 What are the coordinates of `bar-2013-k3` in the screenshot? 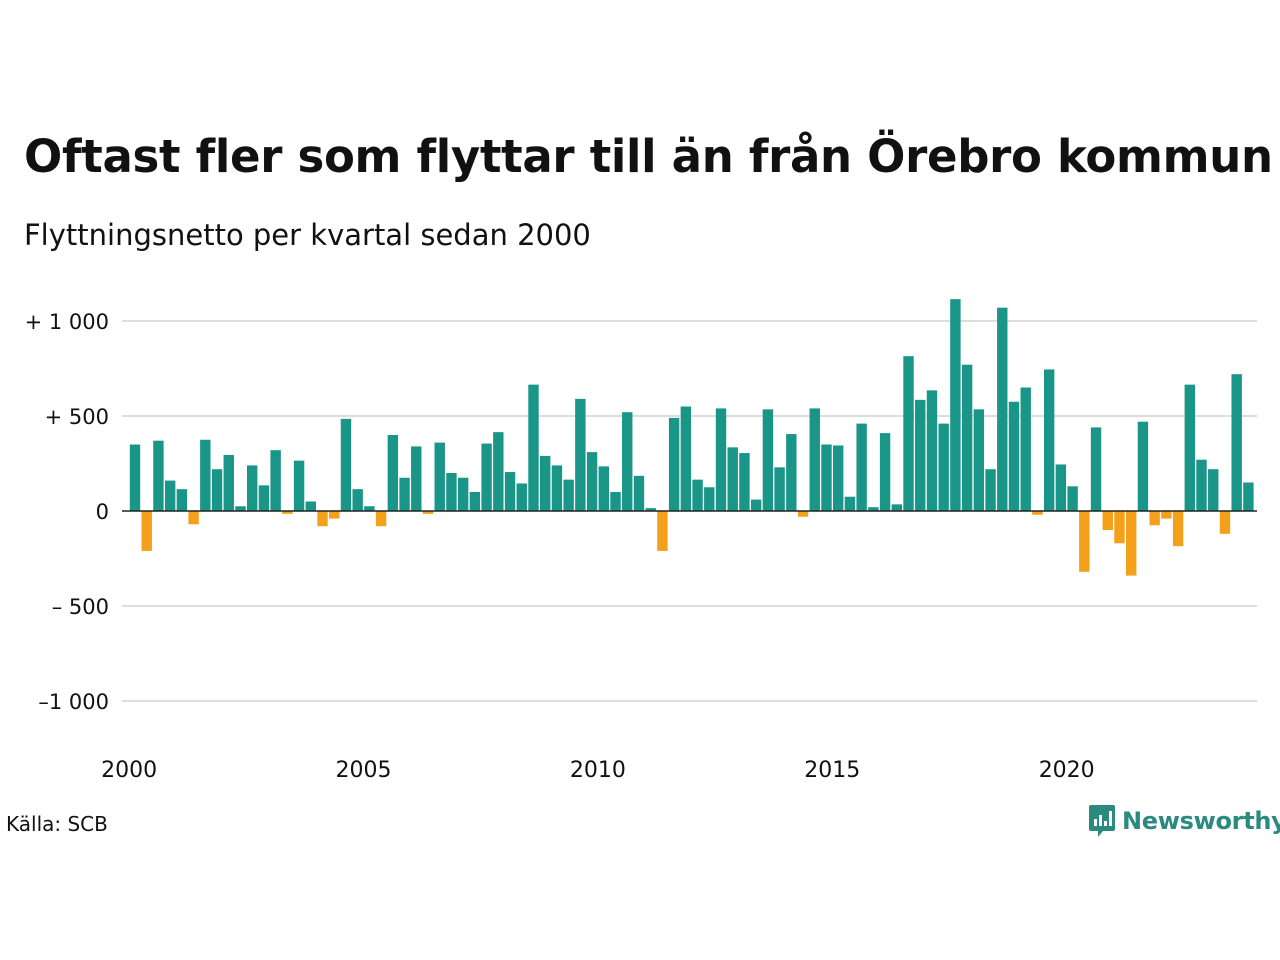 It's located at (768, 460).